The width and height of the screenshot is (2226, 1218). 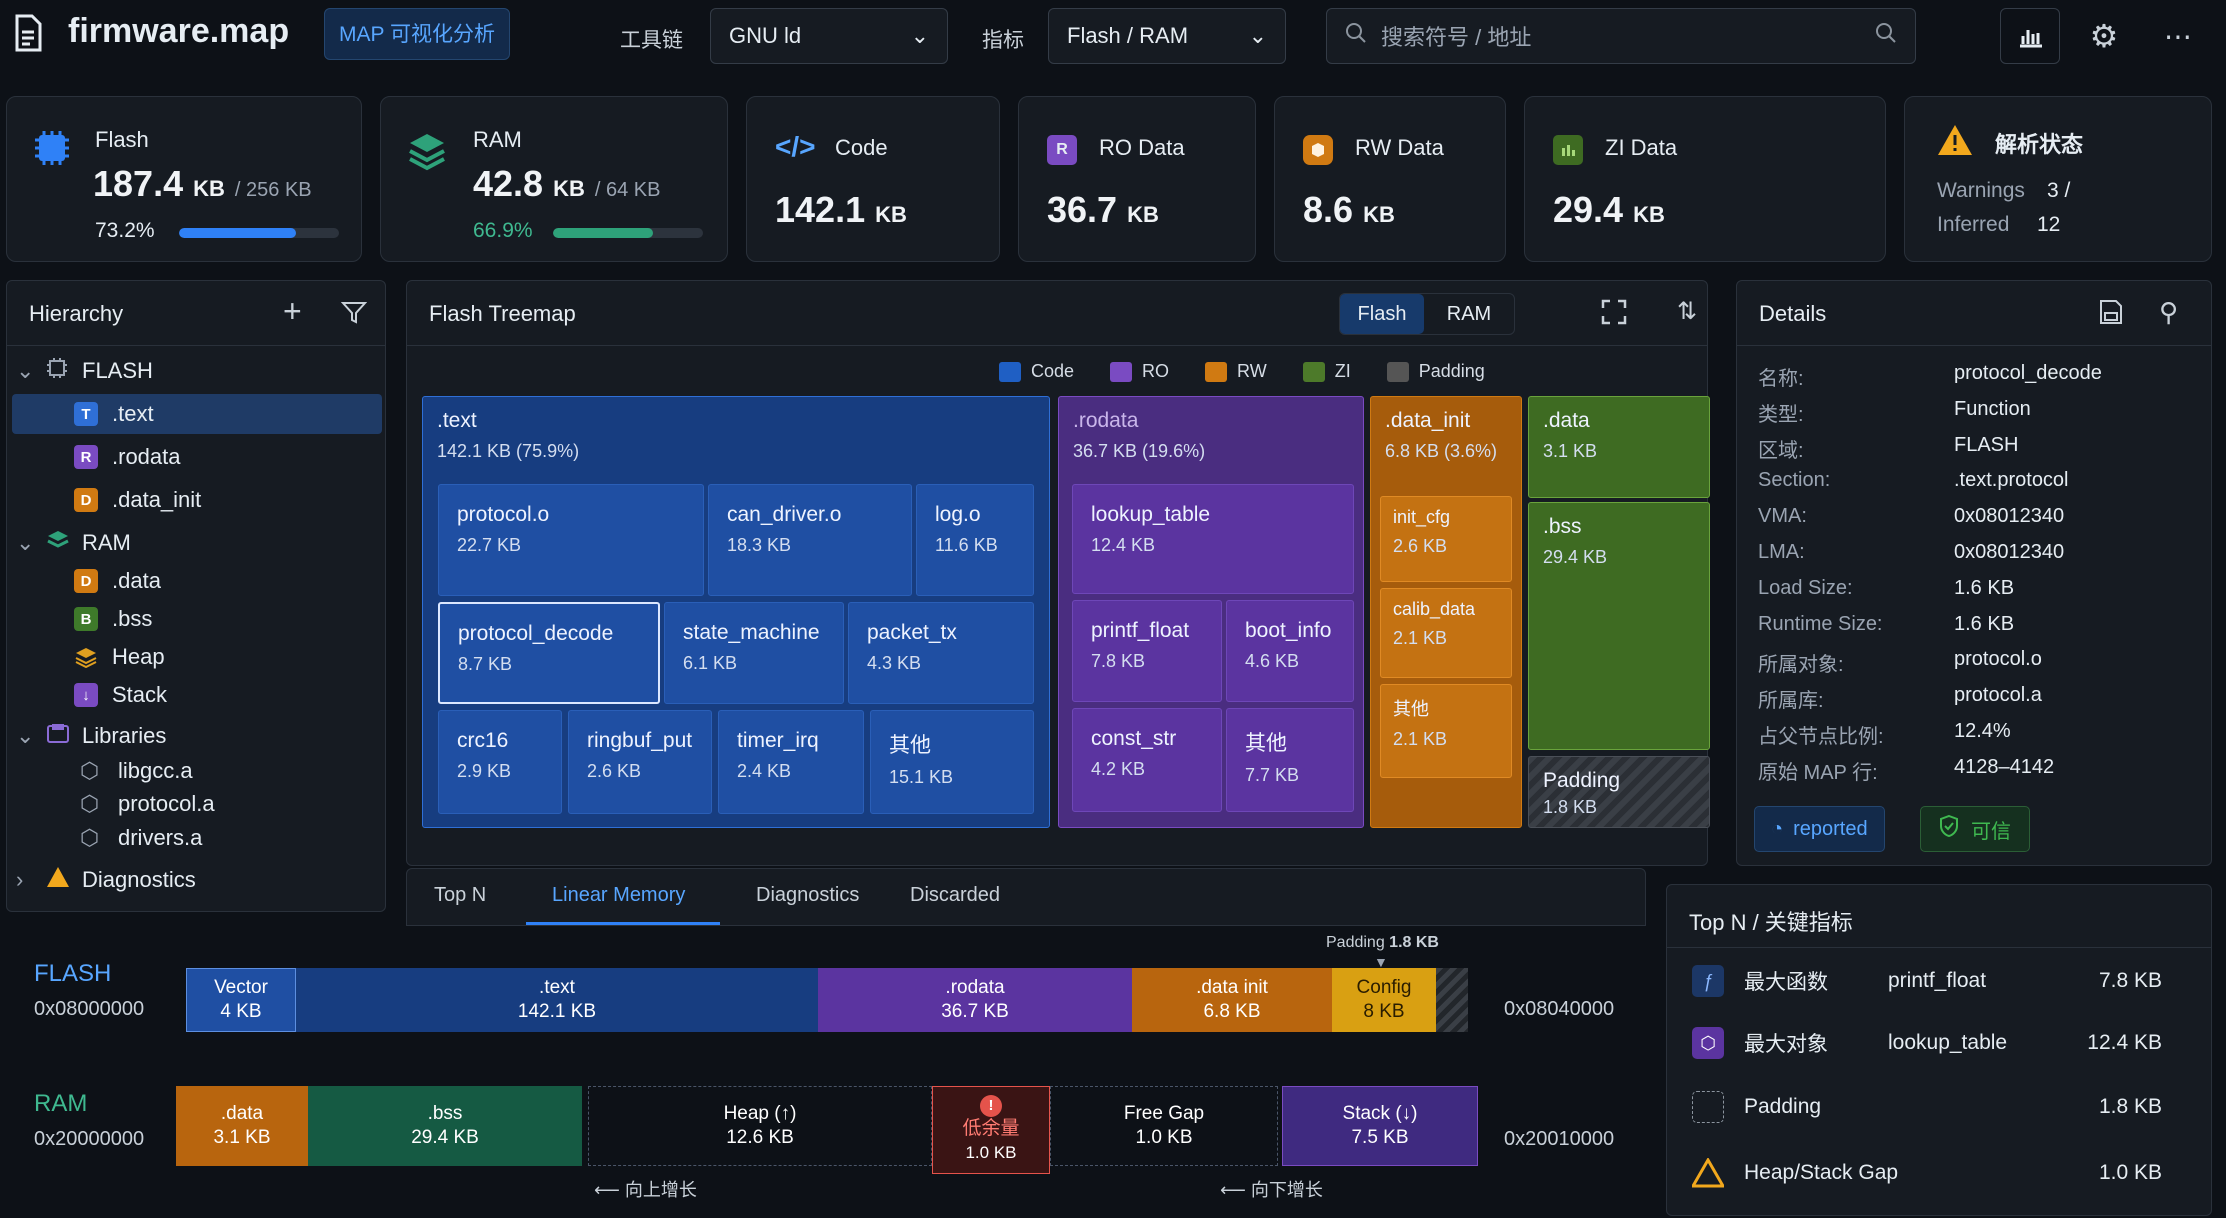 I want to click on seg-data-init: .data init 6.8 KB, so click(x=1232, y=1000).